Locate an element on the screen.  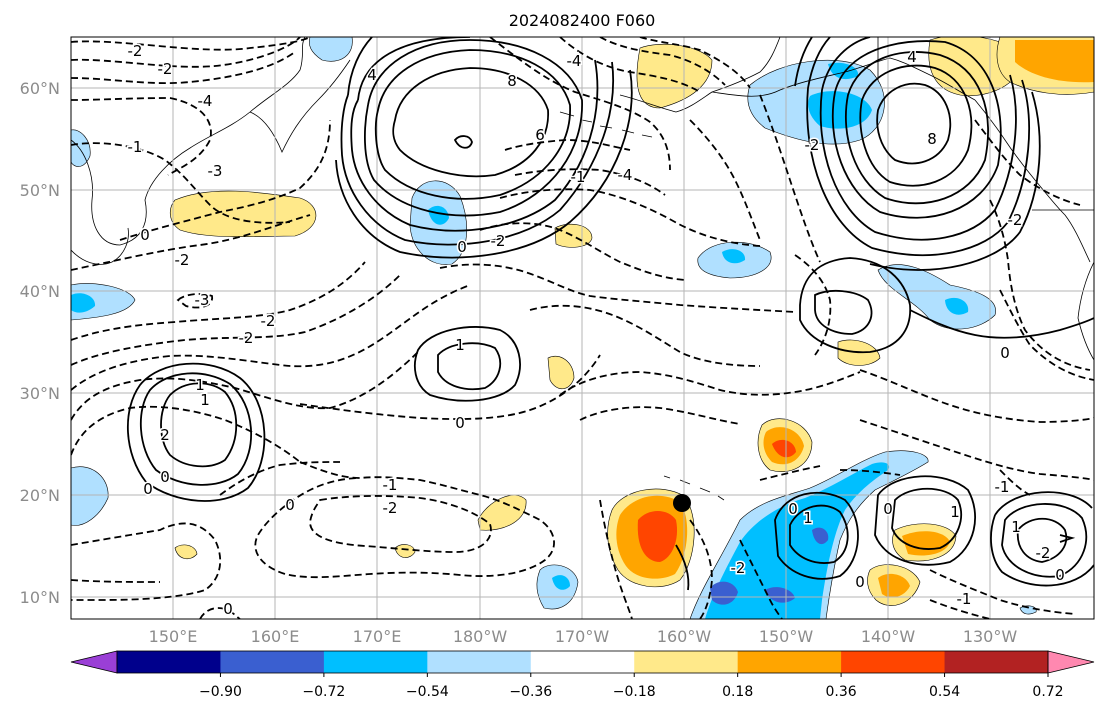
lon-label-180w: 180°W is located at coordinates (480, 636).